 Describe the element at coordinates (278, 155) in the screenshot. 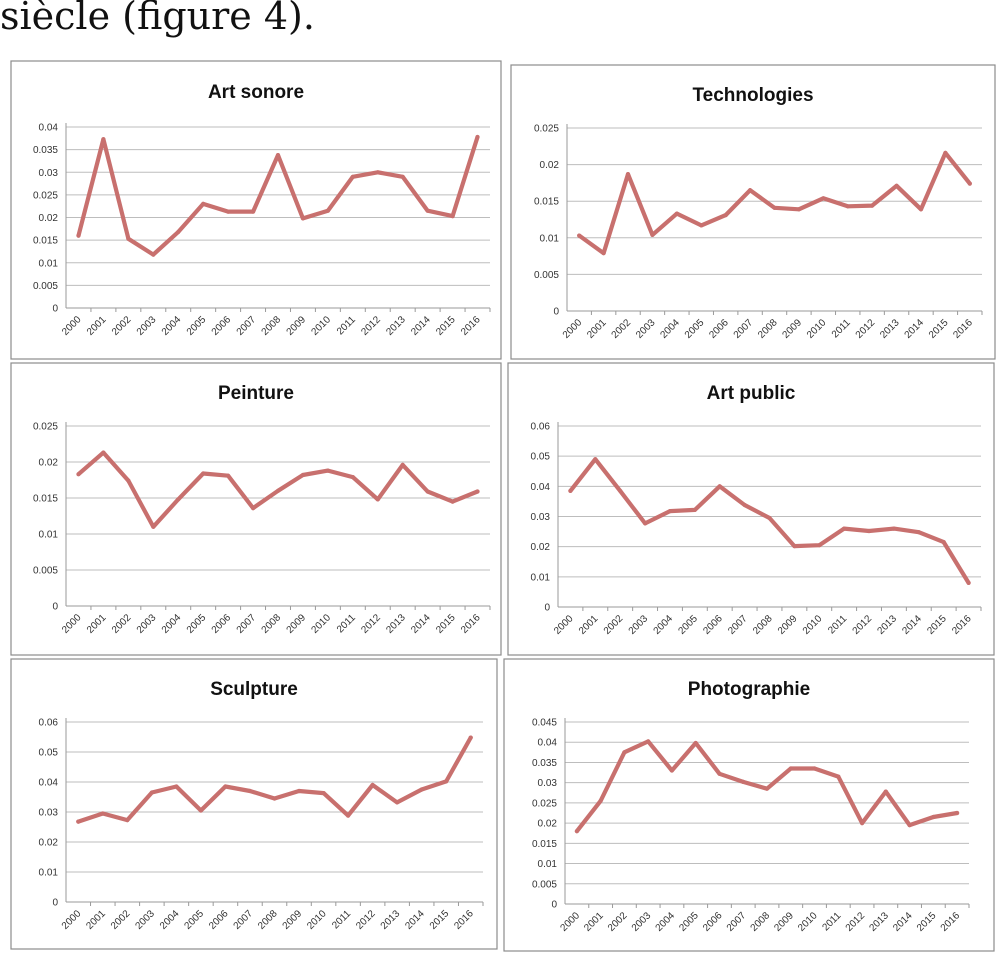

I see `art-sonore-data-point-2008` at that location.